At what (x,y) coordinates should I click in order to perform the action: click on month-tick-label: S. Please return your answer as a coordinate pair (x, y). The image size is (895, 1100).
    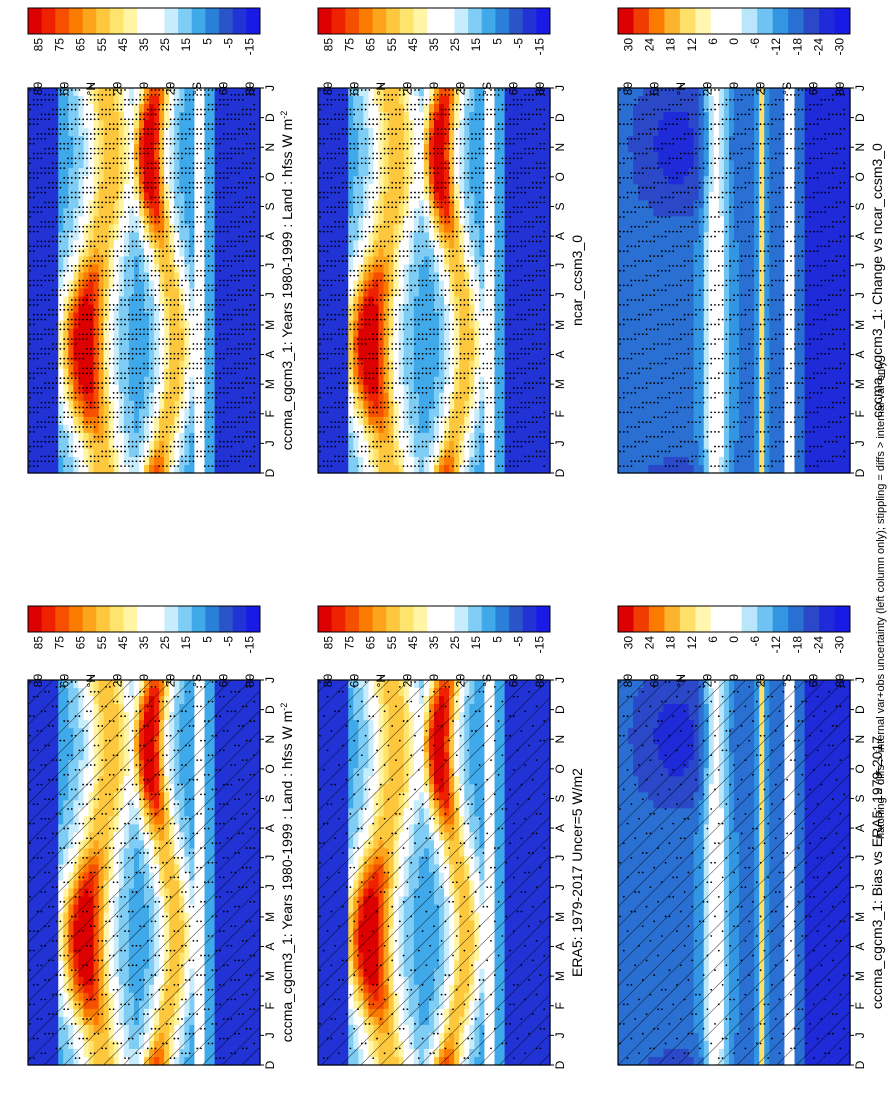
    Looking at the image, I should click on (270, 798).